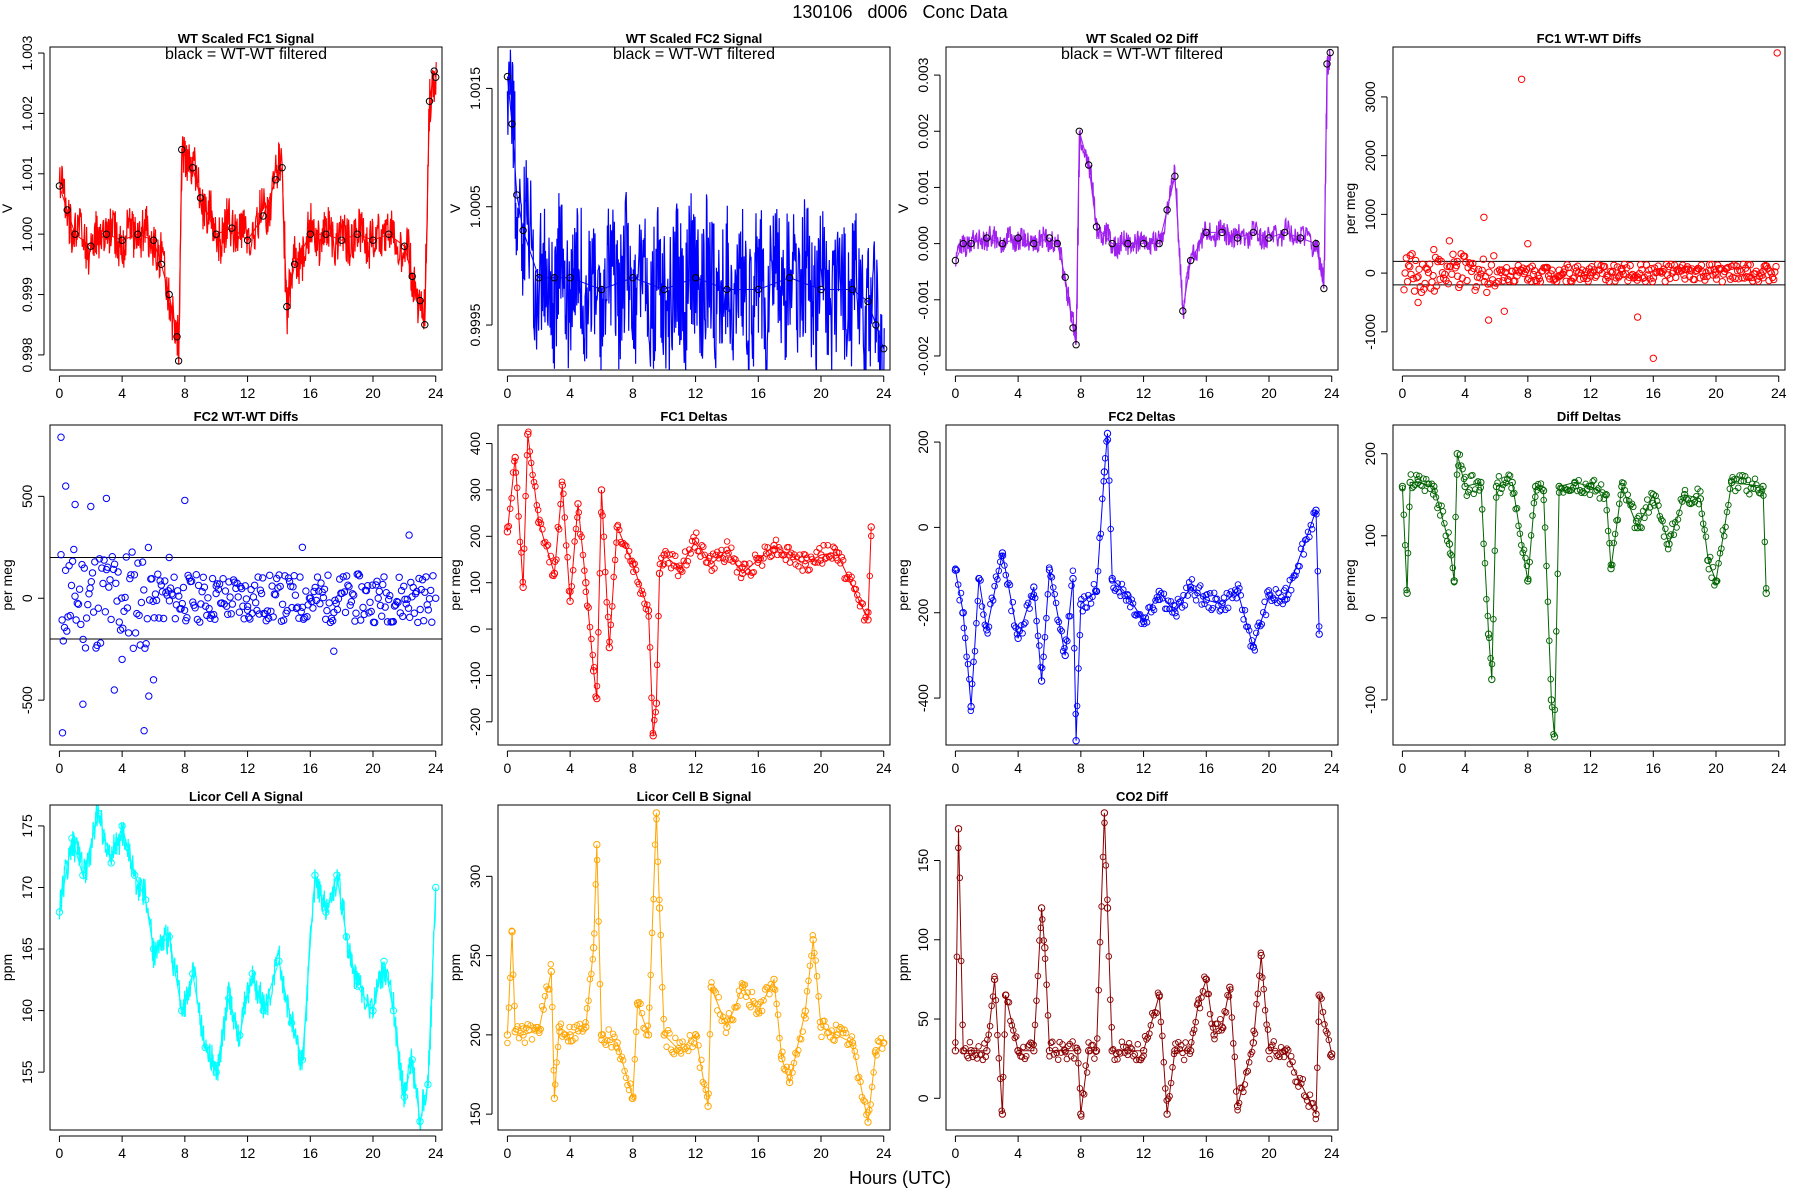  I want to click on y-axis-label: V, so click(7, 208).